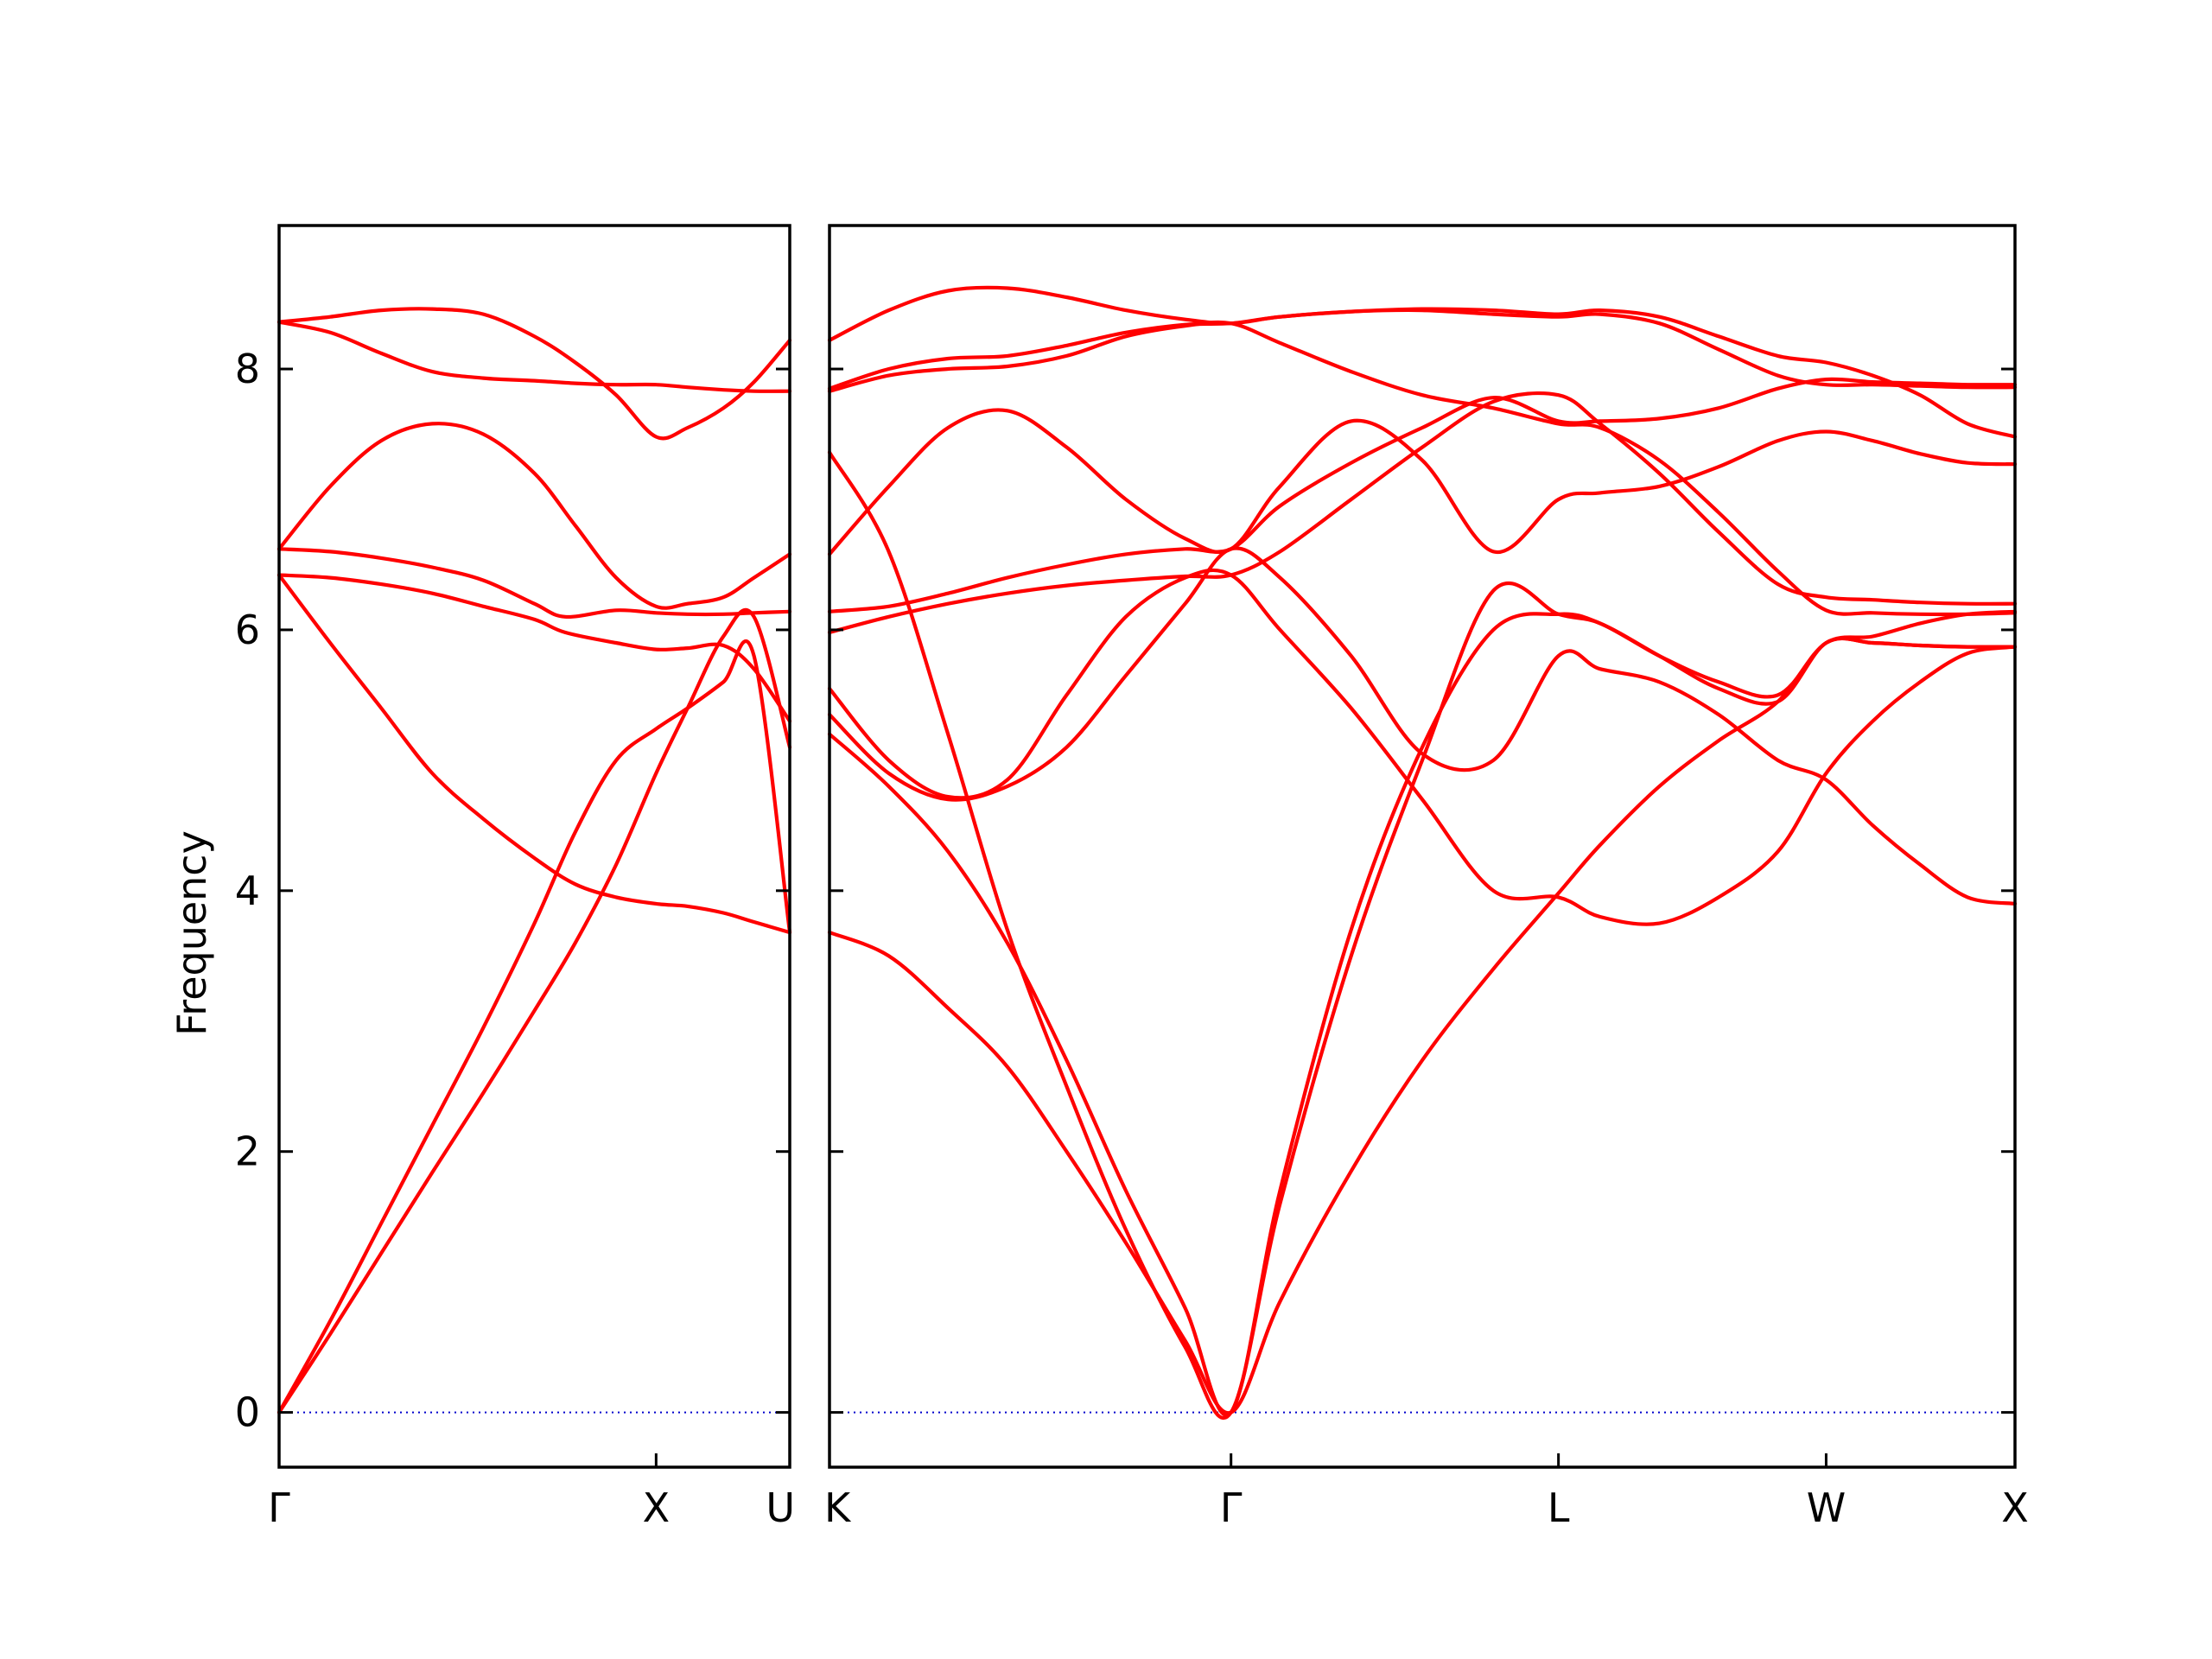 The image size is (2212, 1659). I want to click on x-tick-label: K, so click(838, 1507).